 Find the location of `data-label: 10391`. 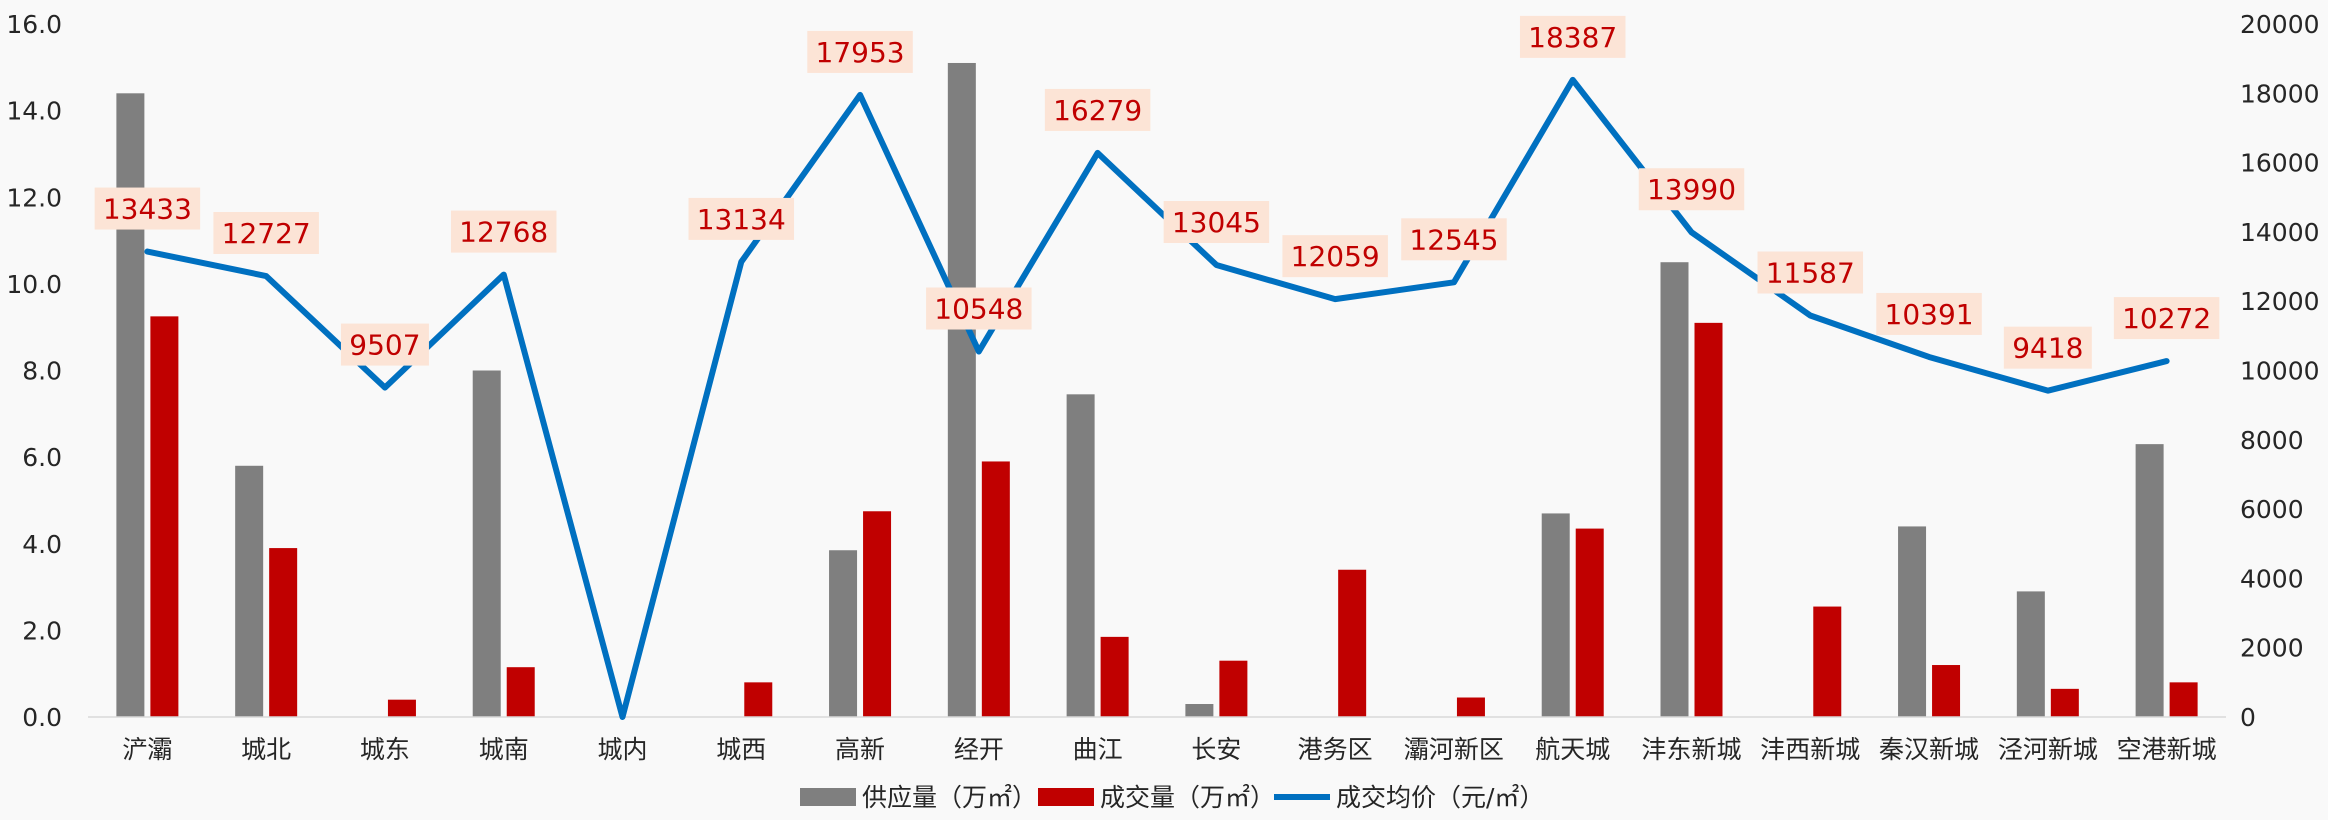

data-label: 10391 is located at coordinates (1929, 314).